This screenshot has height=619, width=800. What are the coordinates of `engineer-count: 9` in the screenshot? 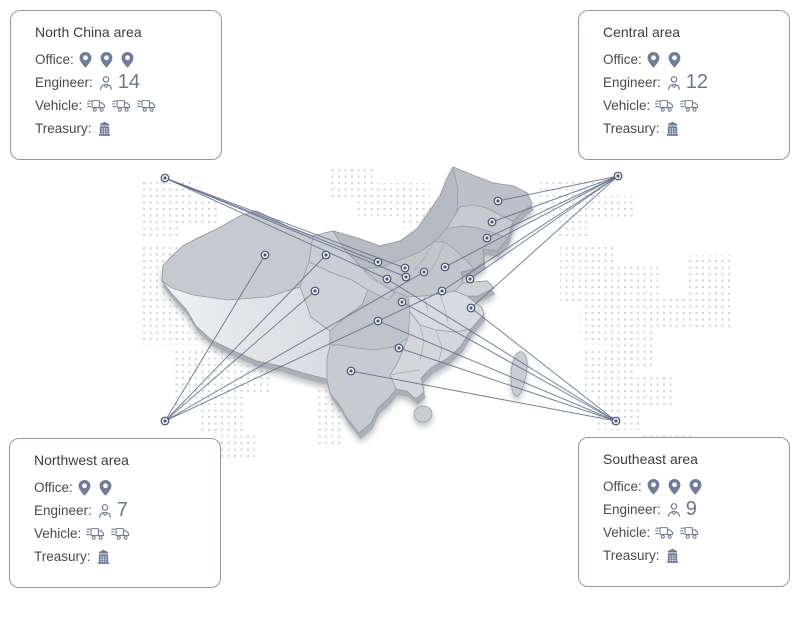 It's located at (691, 509).